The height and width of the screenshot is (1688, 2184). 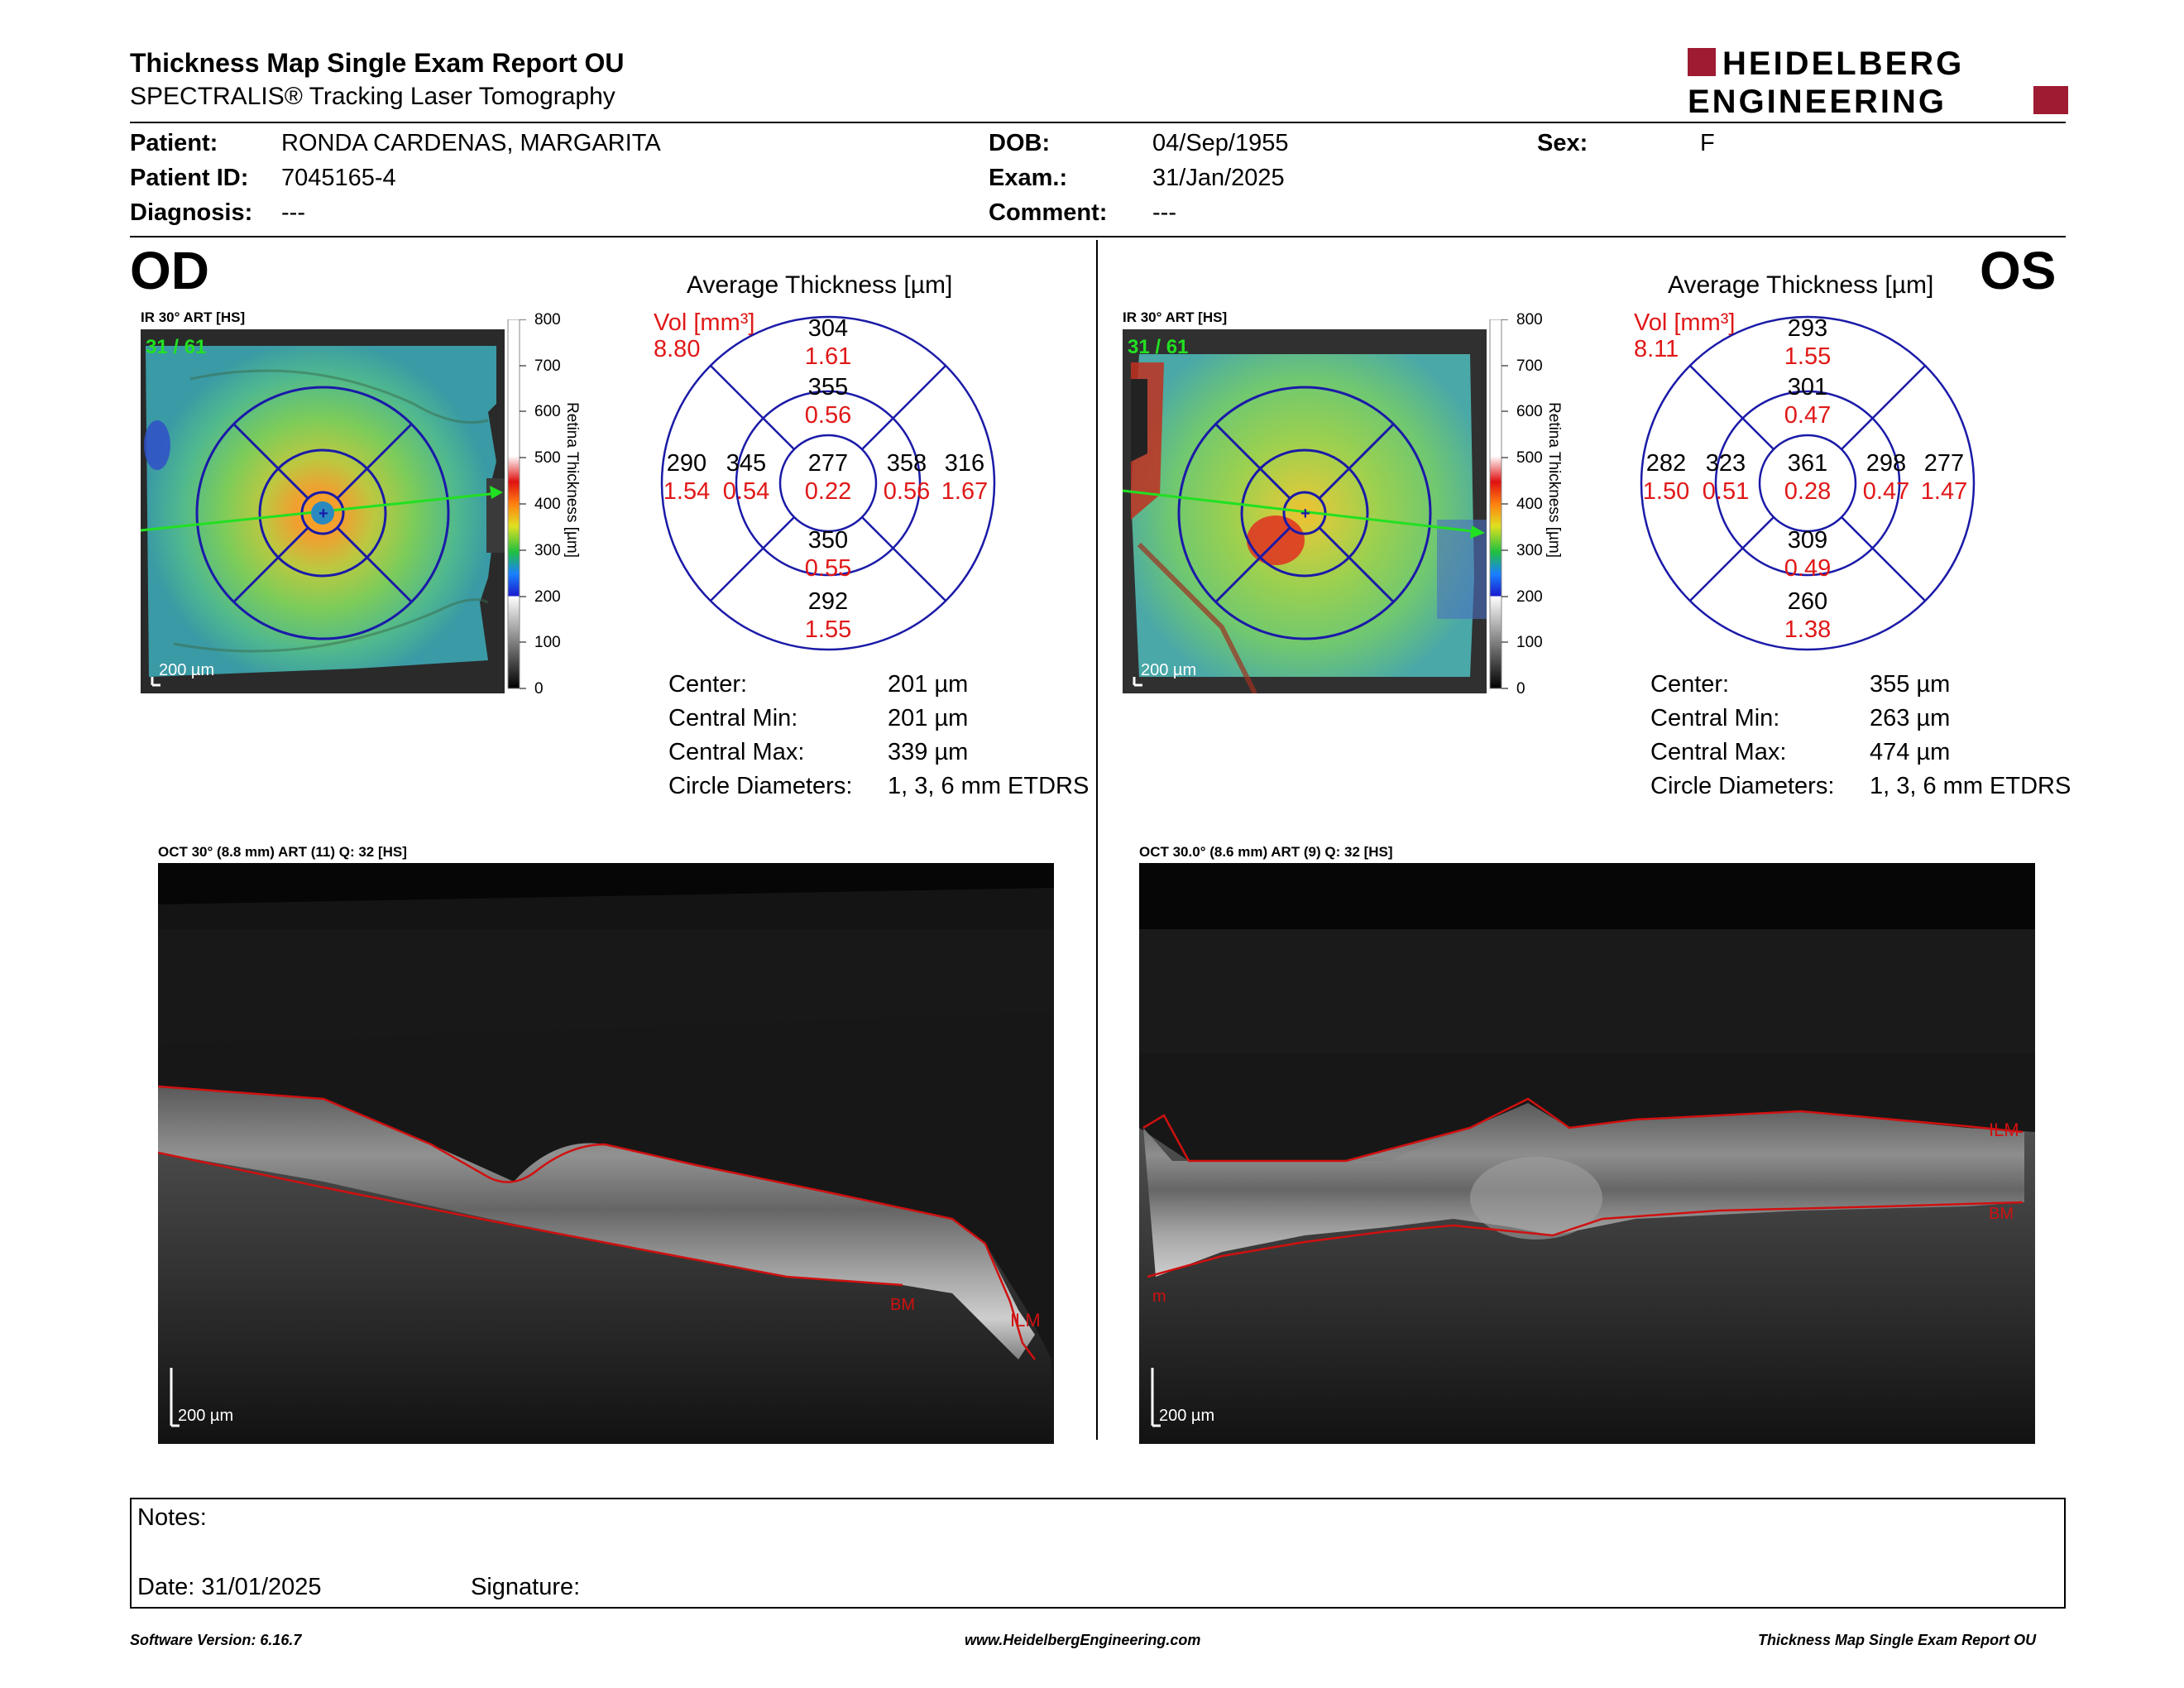 What do you see at coordinates (547, 366) in the screenshot?
I see `od-colorbar-tick: 700` at bounding box center [547, 366].